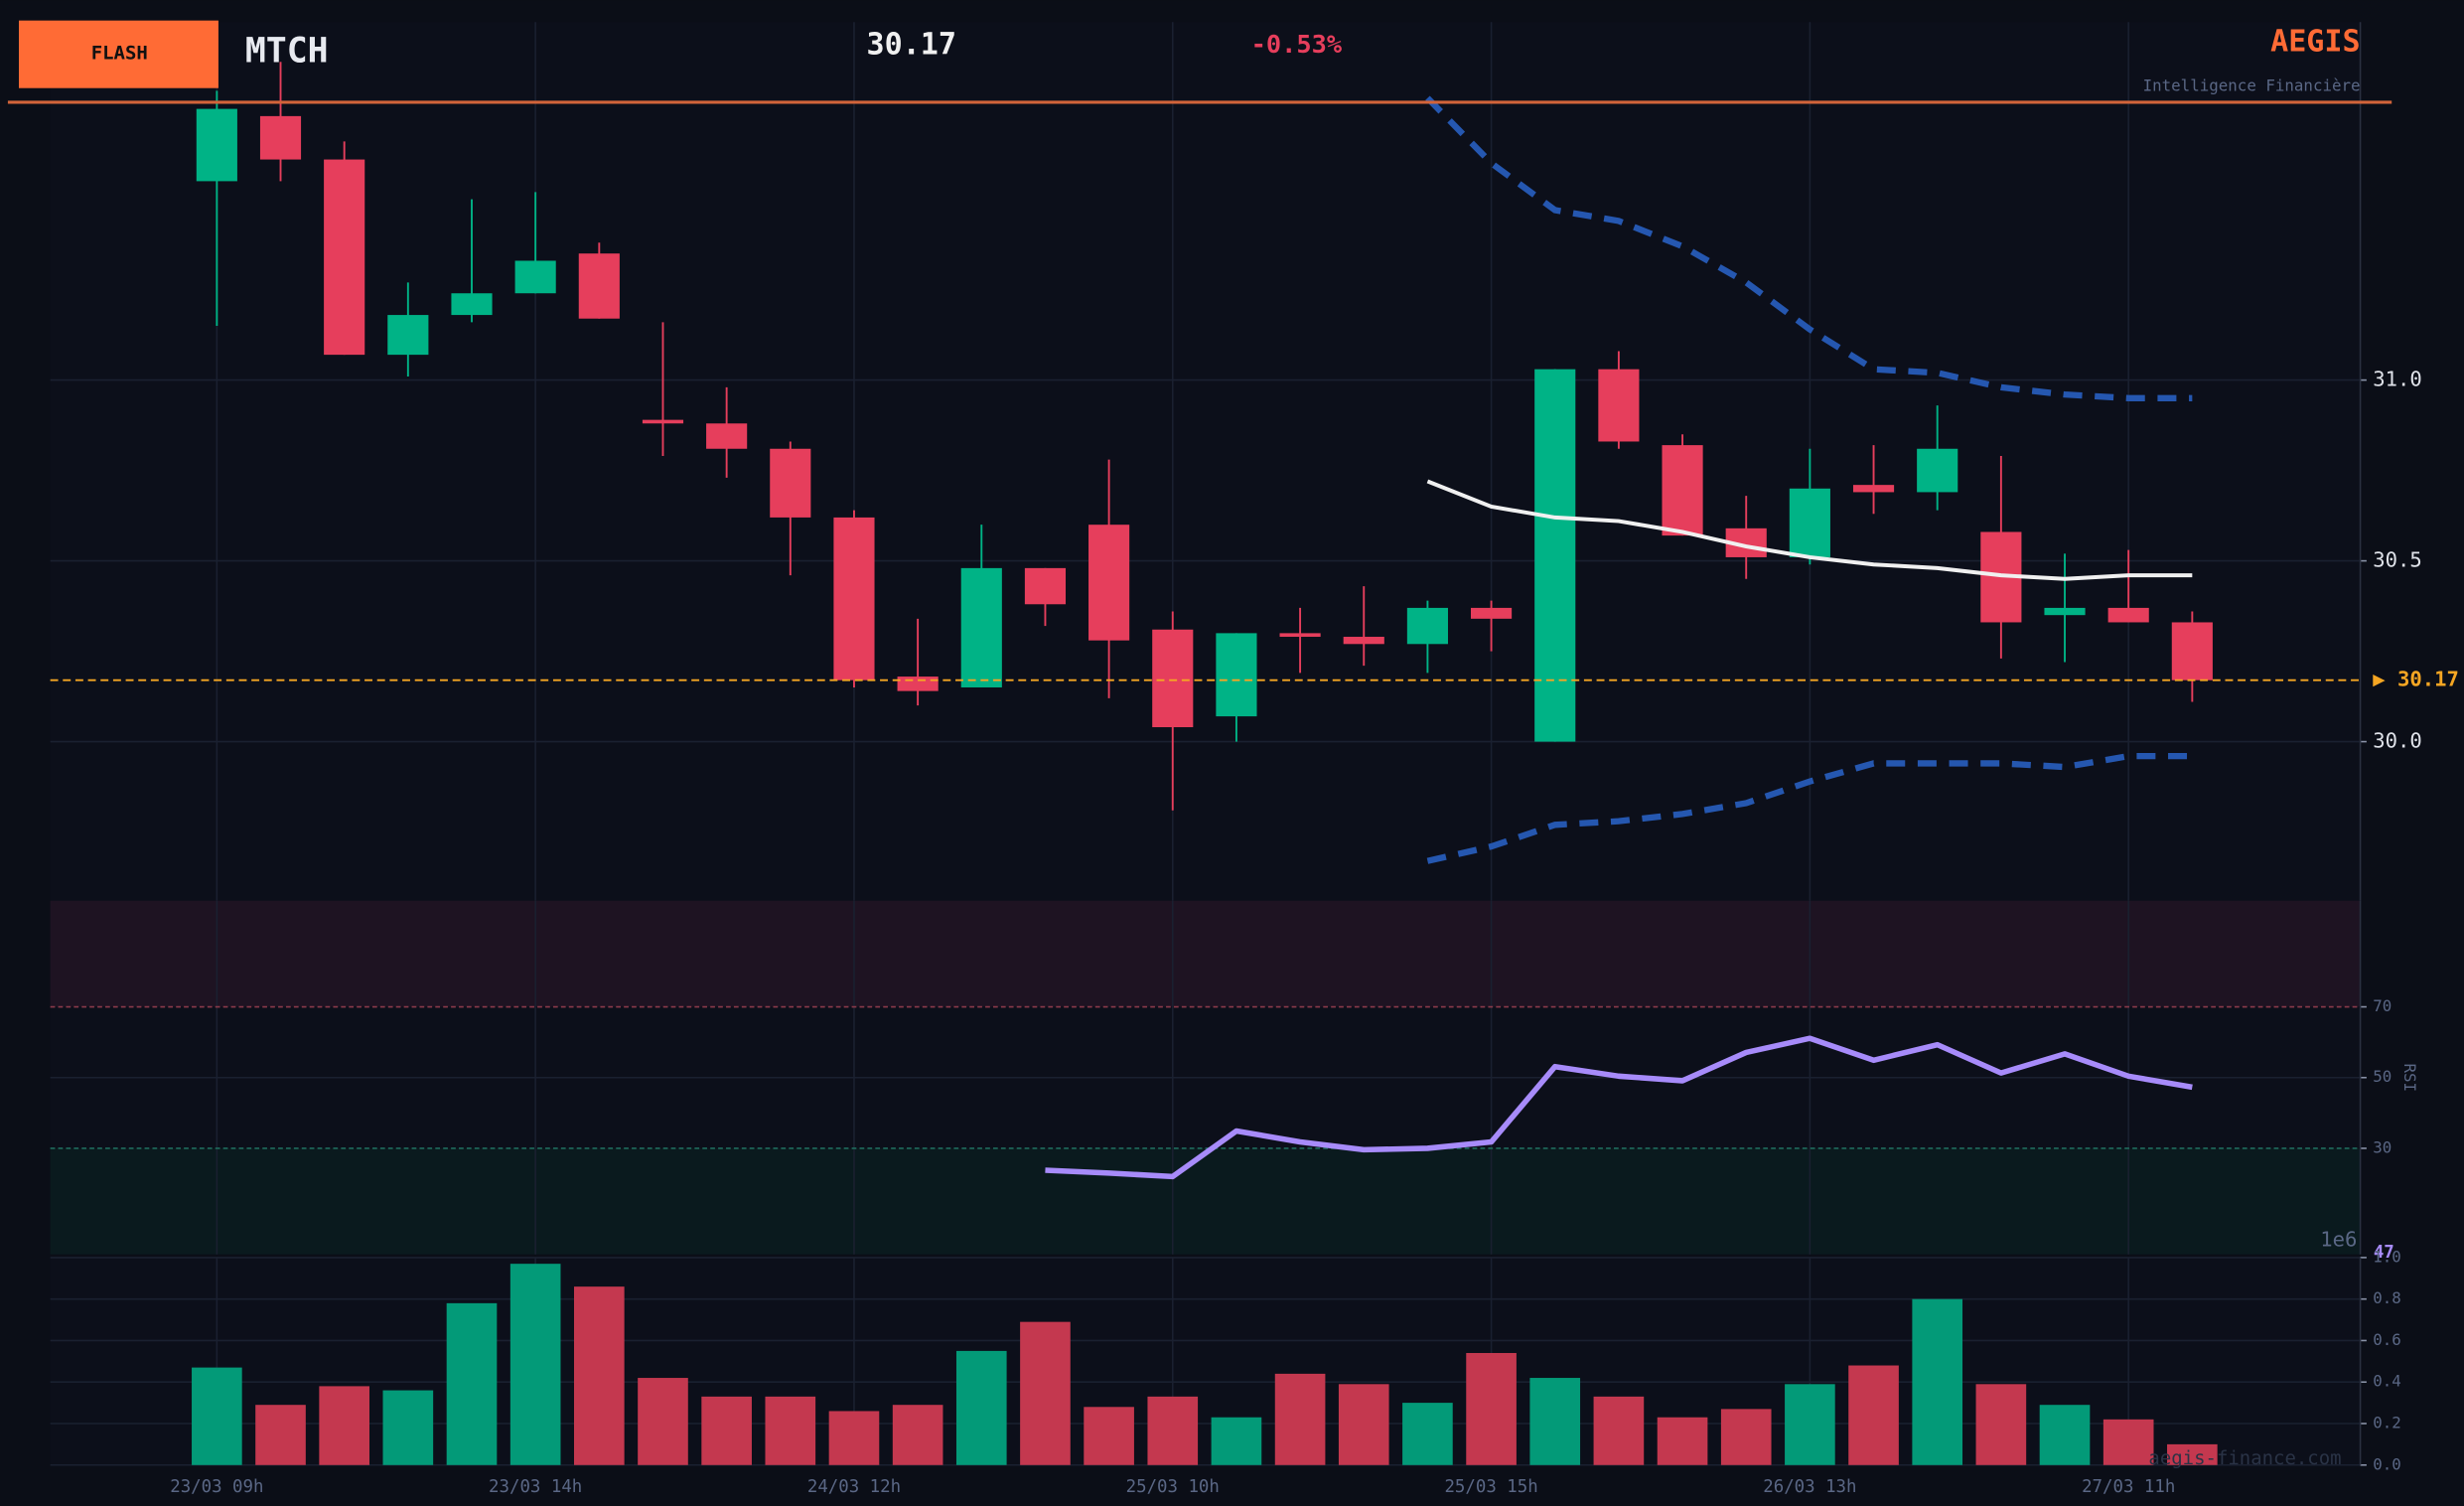 The image size is (2464, 1506). Describe the element at coordinates (2252, 85) in the screenshot. I see `tagline: Intelligence Financière` at that location.